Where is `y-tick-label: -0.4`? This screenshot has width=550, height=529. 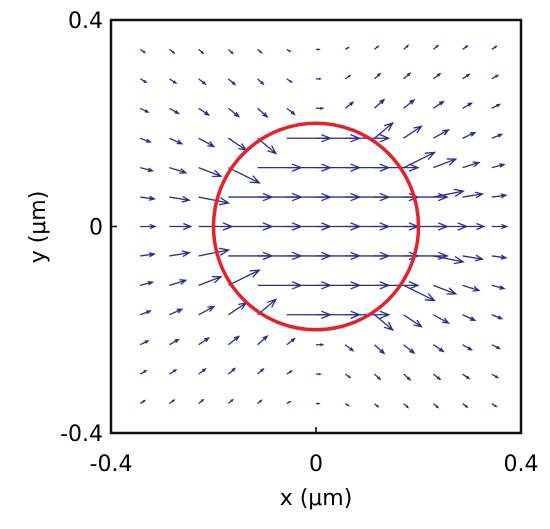 y-tick-label: -0.4 is located at coordinates (81, 434).